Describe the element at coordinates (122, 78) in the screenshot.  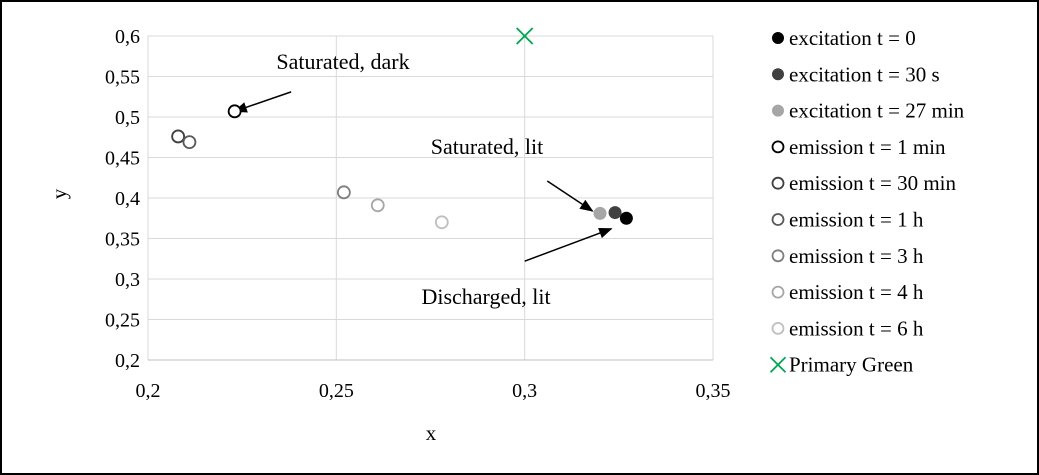
I see `y-tick-label: 0,55` at that location.